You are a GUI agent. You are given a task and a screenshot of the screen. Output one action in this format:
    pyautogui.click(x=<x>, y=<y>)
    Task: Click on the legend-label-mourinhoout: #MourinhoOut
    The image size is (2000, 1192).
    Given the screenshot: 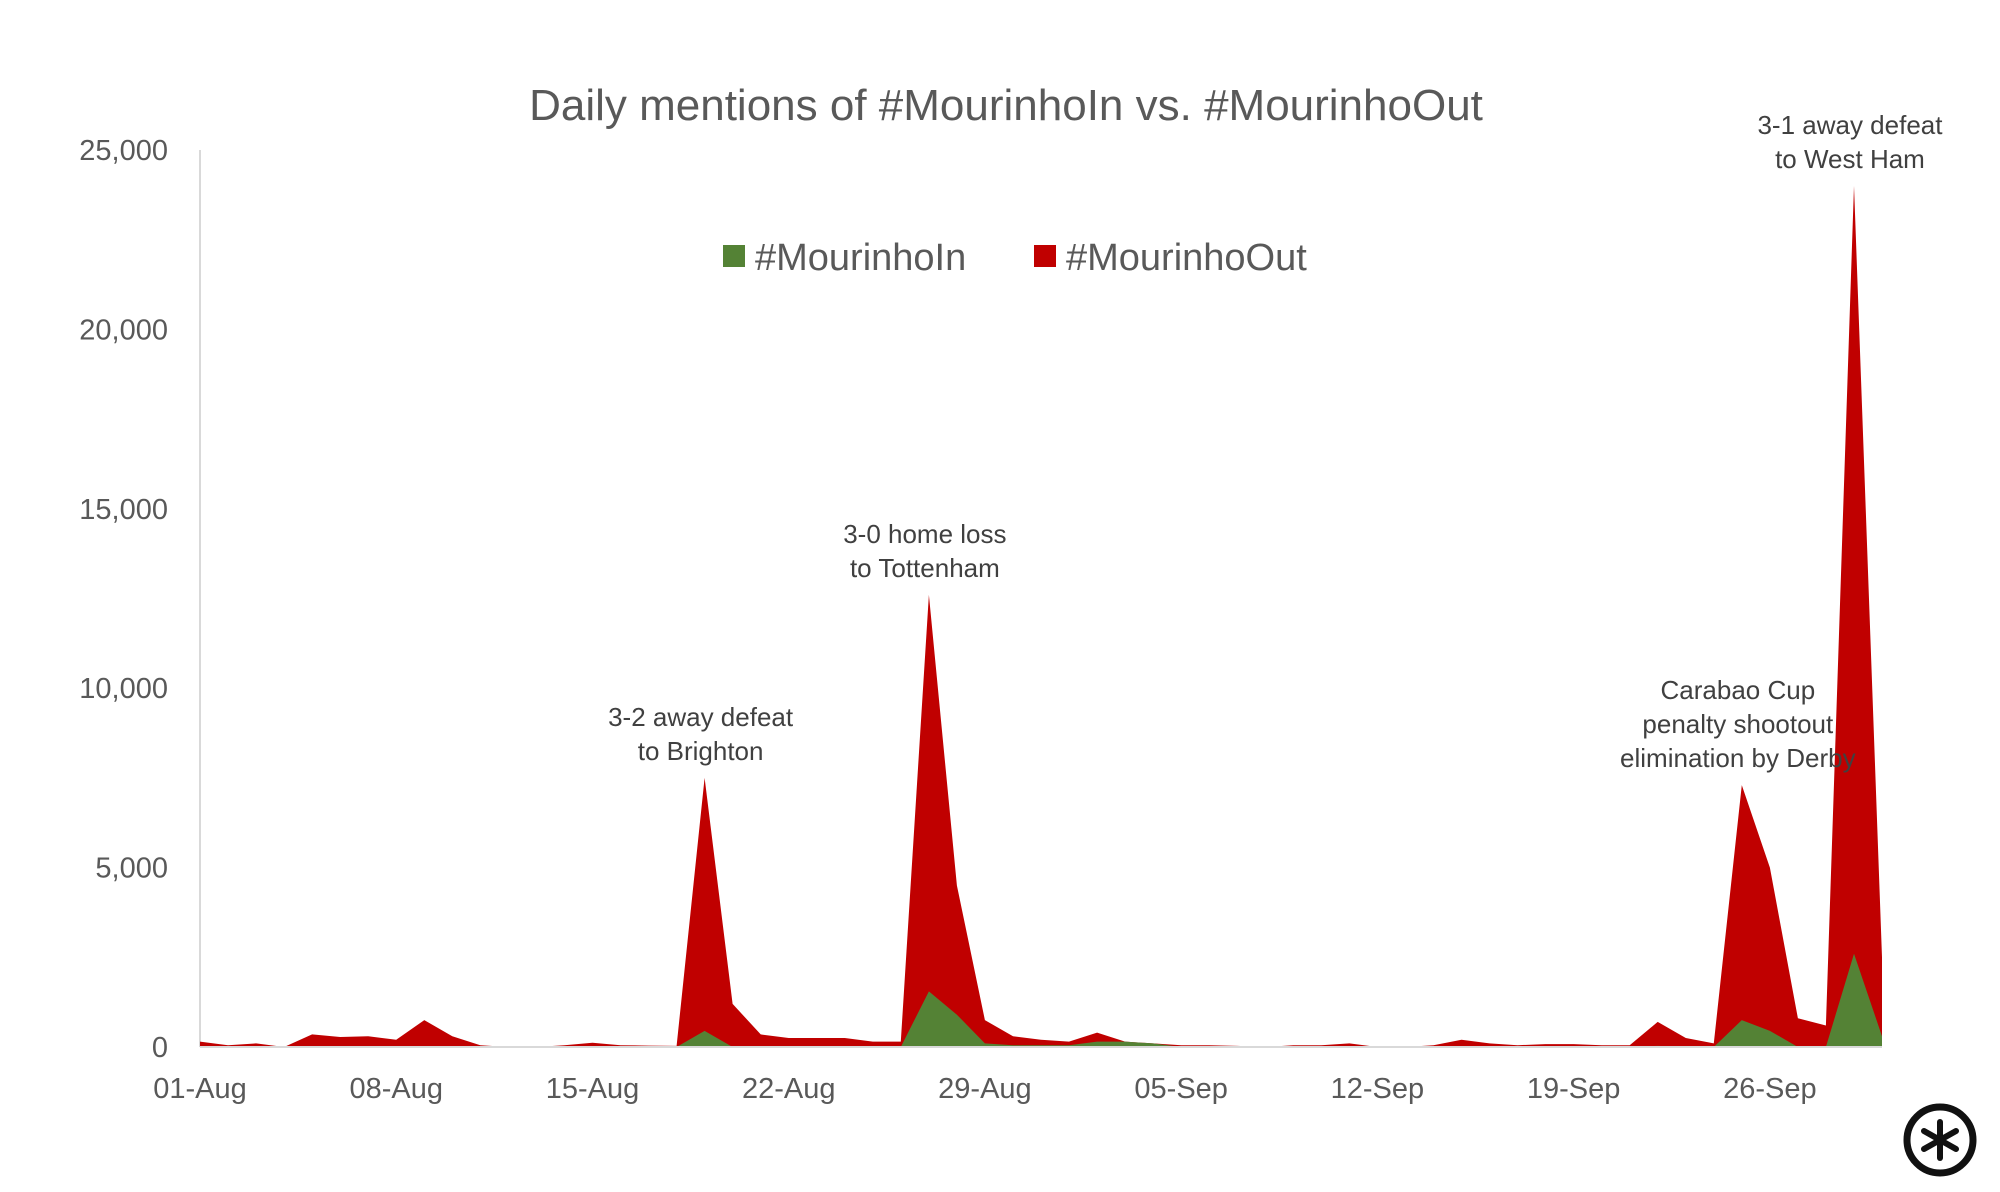 What is the action you would take?
    pyautogui.click(x=1186, y=258)
    